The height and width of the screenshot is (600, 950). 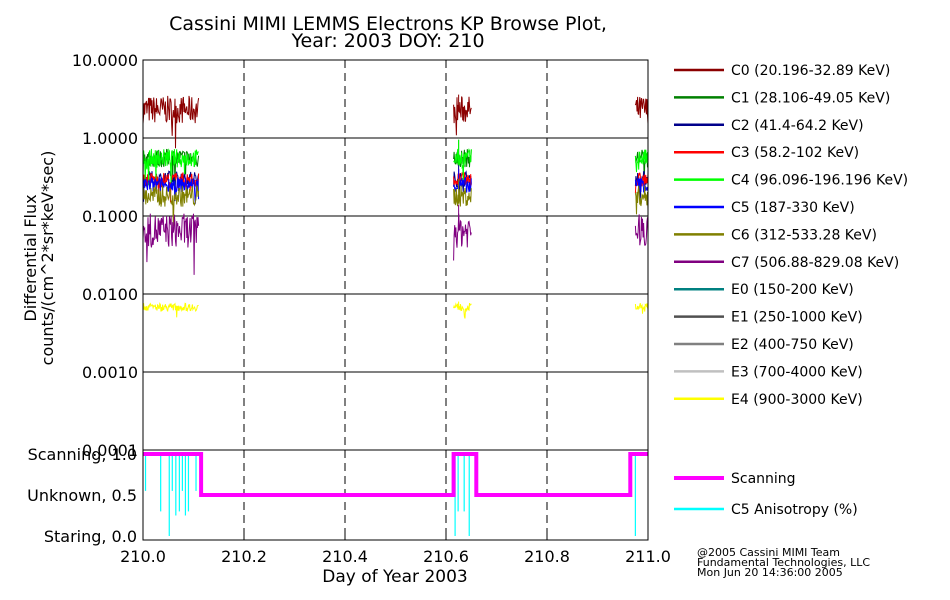 I want to click on flux-y-tick-label: 1.0000, so click(x=110, y=138).